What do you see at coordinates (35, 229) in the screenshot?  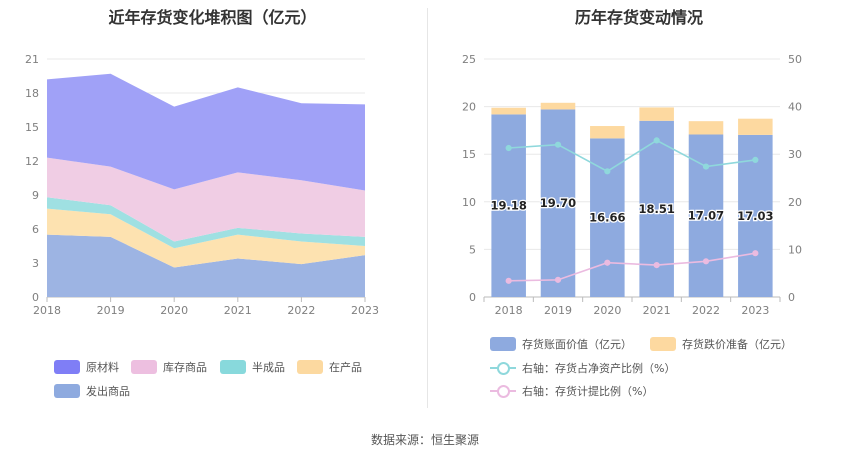 I see `y-tick-label: 6` at bounding box center [35, 229].